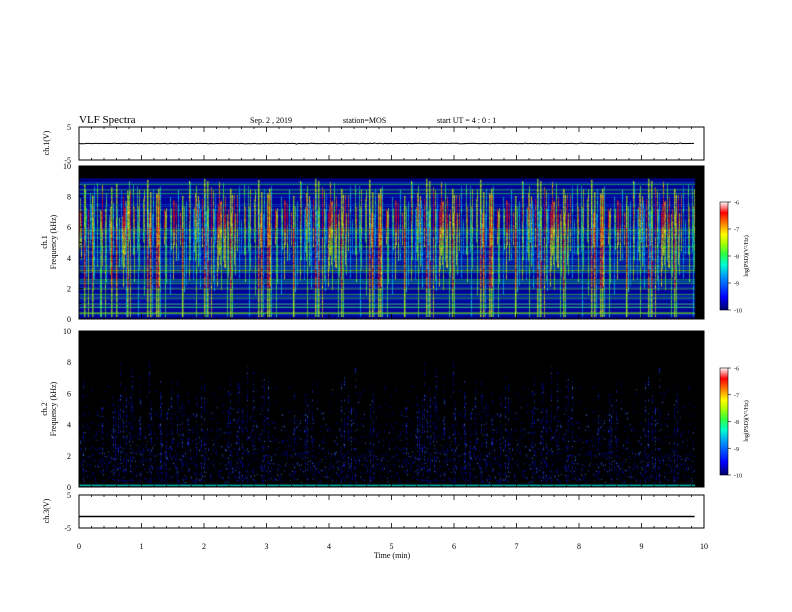 This screenshot has width=792, height=612. What do you see at coordinates (44, 242) in the screenshot?
I see `ch1-spectrogram-channel-label: ch.1` at bounding box center [44, 242].